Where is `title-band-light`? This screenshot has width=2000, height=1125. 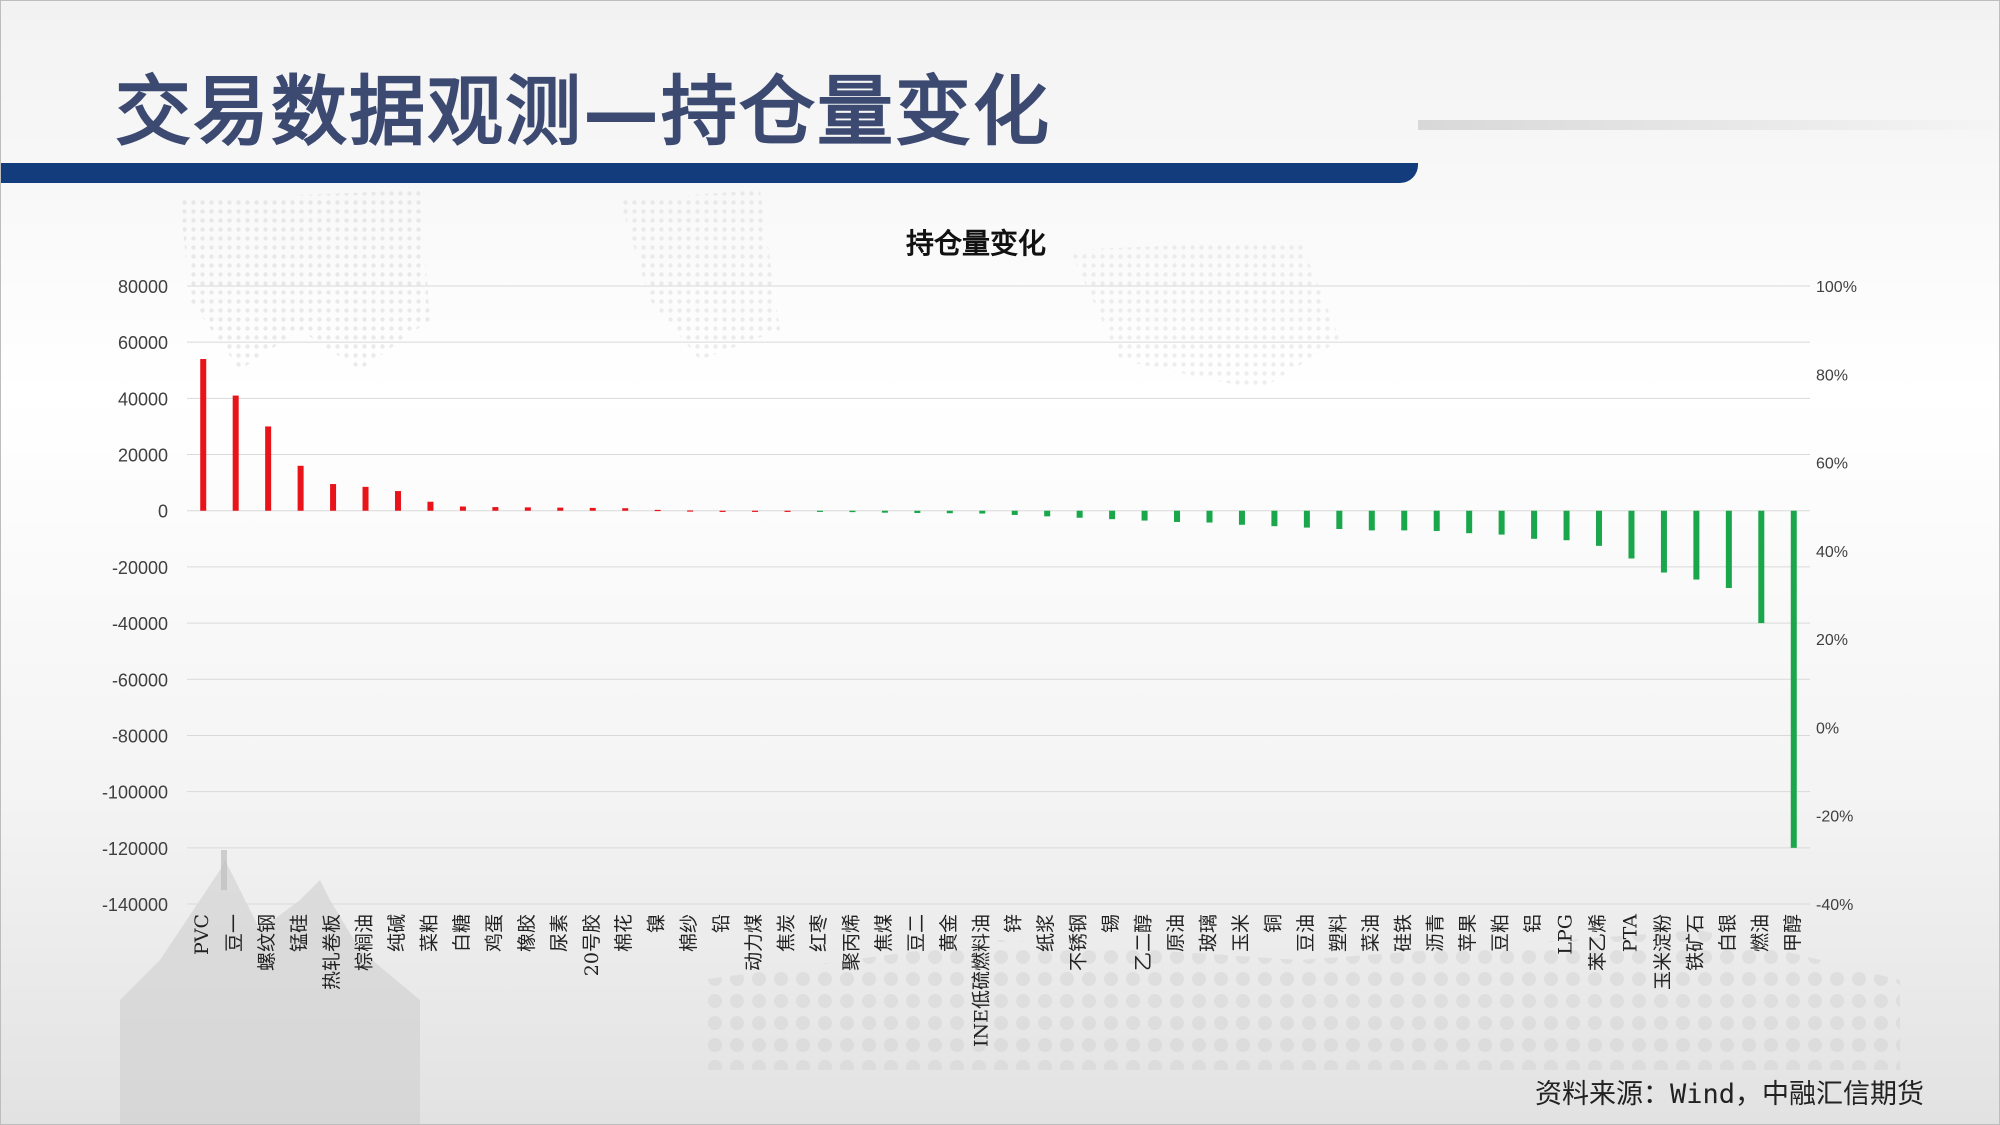
title-band-light is located at coordinates (1709, 125).